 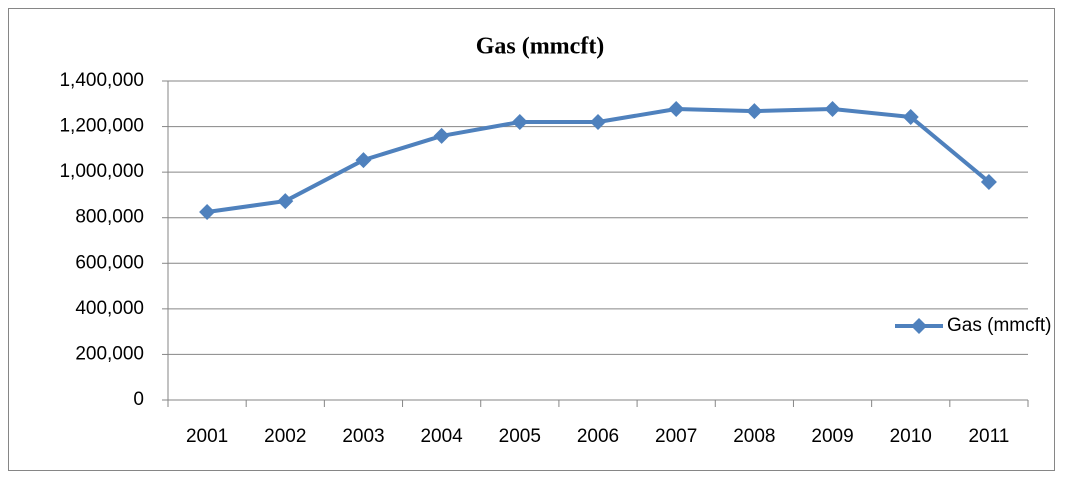 What do you see at coordinates (999, 325) in the screenshot?
I see `legend-label: Gas (mmcft)` at bounding box center [999, 325].